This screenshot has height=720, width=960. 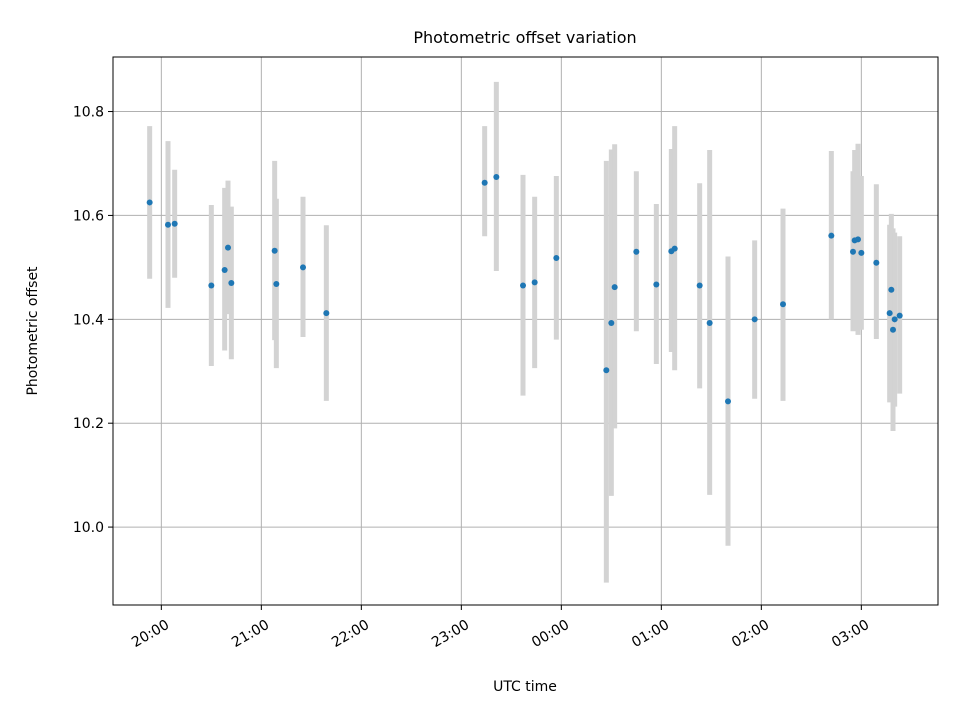 What do you see at coordinates (524, 37) in the screenshot?
I see `chart-title: Photometric offset variation` at bounding box center [524, 37].